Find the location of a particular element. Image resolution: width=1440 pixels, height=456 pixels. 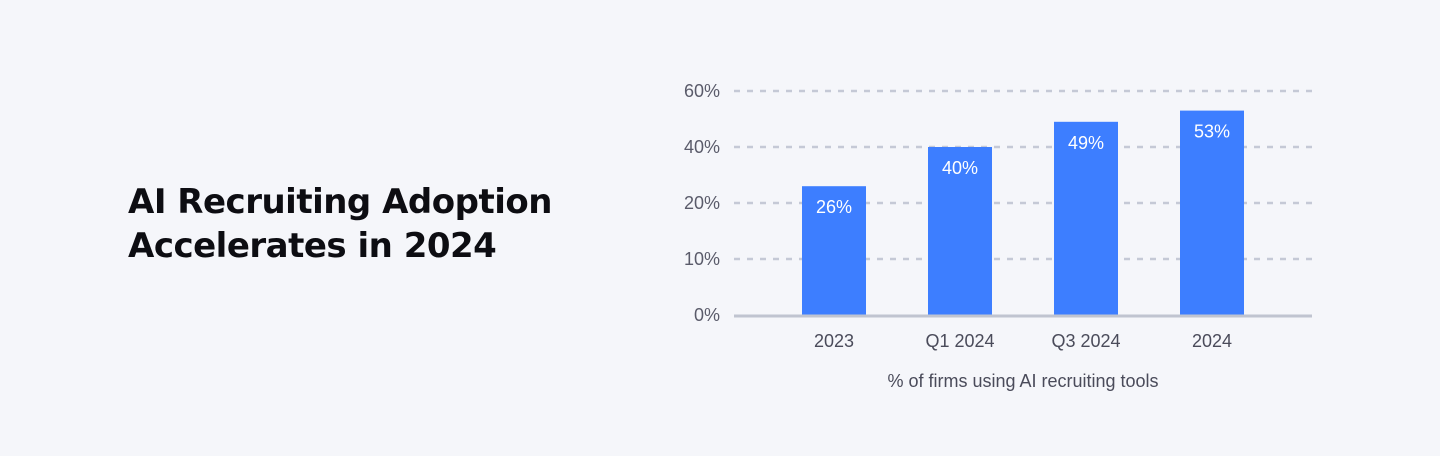

x-tick-label: Q1 2024 is located at coordinates (959, 341).